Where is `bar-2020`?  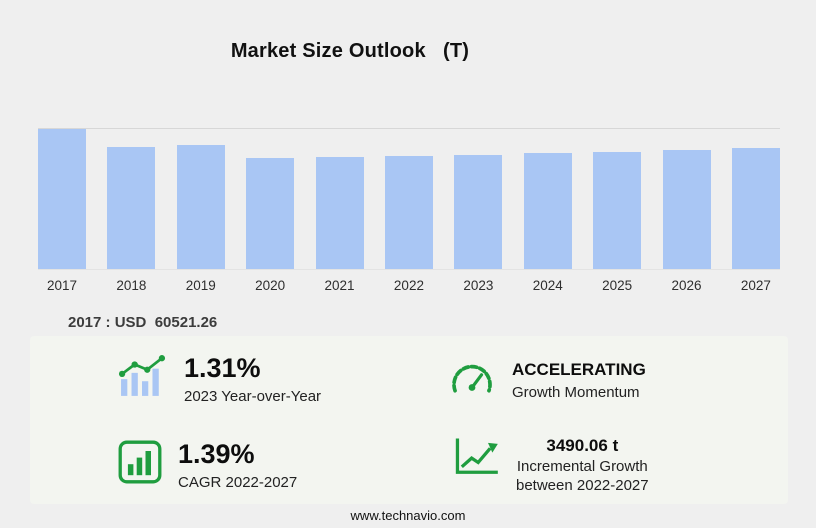
bar-2020 is located at coordinates (270, 213).